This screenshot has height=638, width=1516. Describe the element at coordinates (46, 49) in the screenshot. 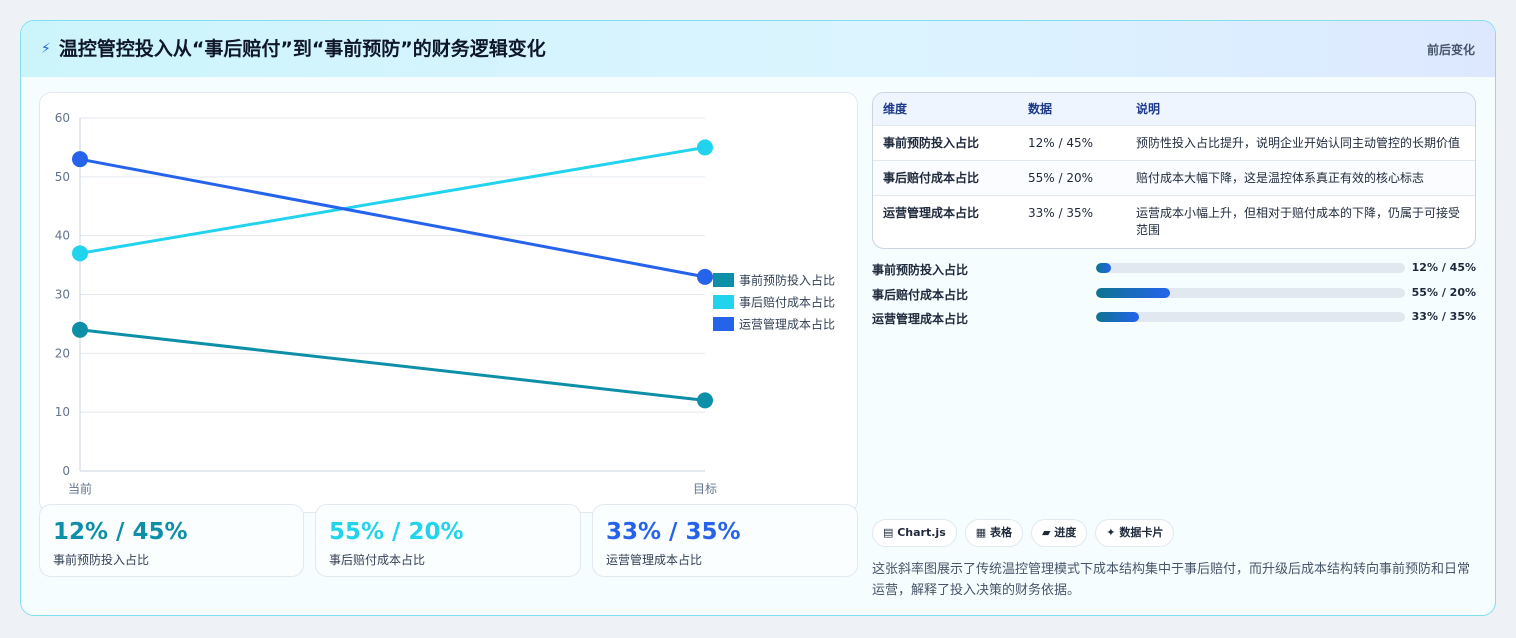

I see `bolt-icon: ⚡` at that location.